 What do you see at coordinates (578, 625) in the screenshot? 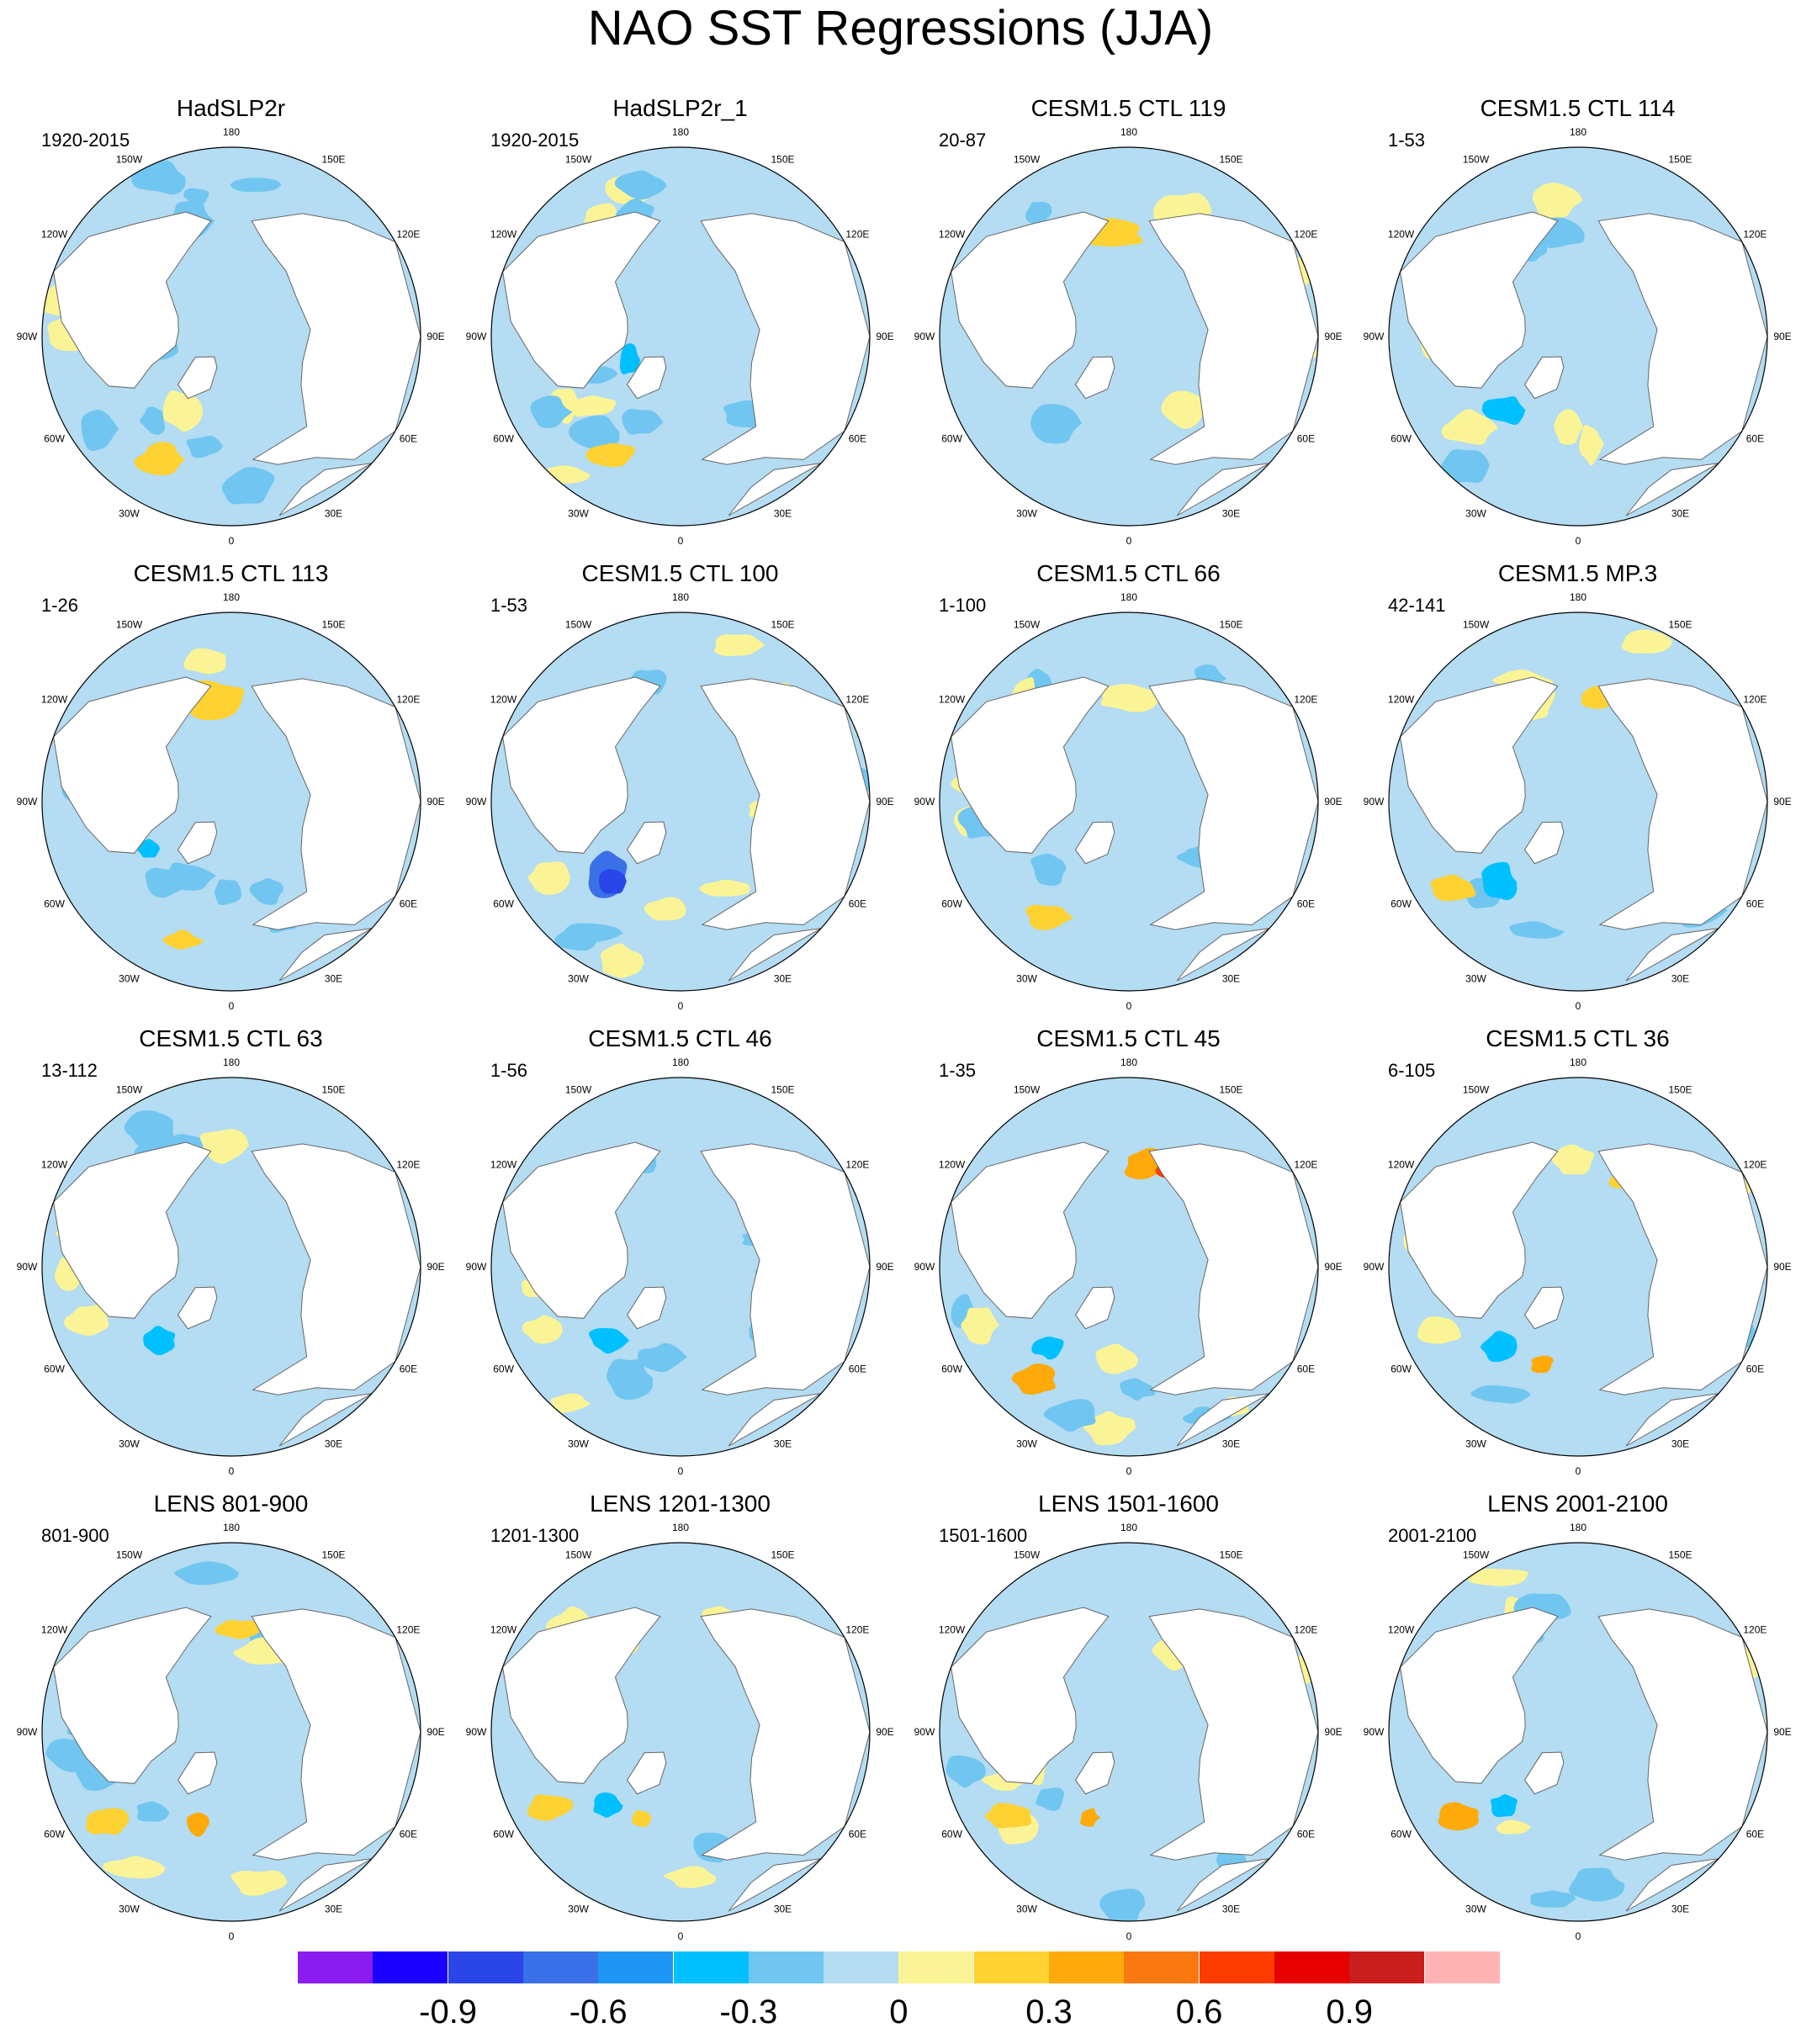
I see `longitude-label: 150W` at bounding box center [578, 625].